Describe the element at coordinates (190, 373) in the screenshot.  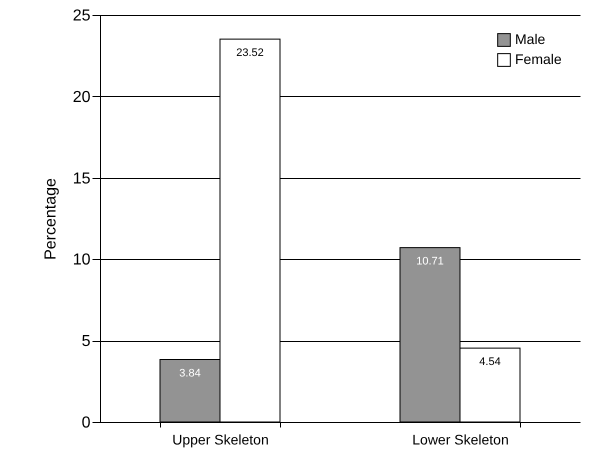
I see `data-label: 3.84` at that location.